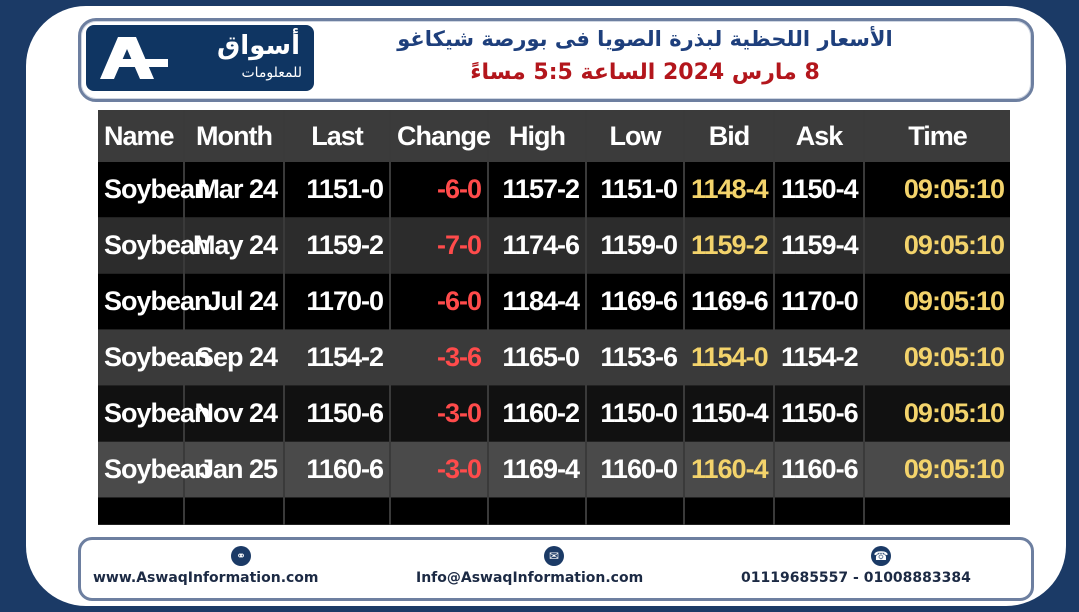  I want to click on cell-month: May 24, so click(234, 245).